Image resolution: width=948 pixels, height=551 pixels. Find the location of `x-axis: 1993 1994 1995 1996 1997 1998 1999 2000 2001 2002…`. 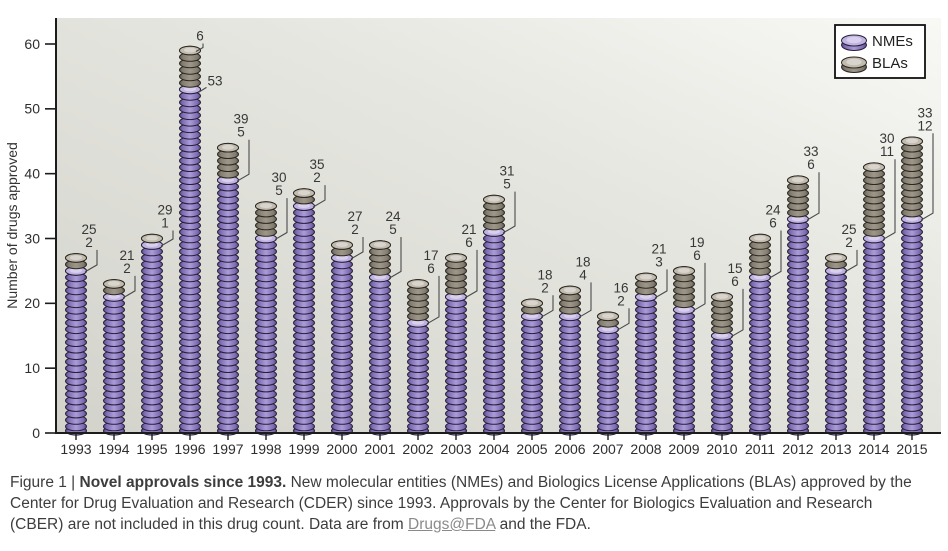

x-axis: 1993 1994 1995 1996 1997 1998 1999 2000 2001 2002… is located at coordinates (498, 444).